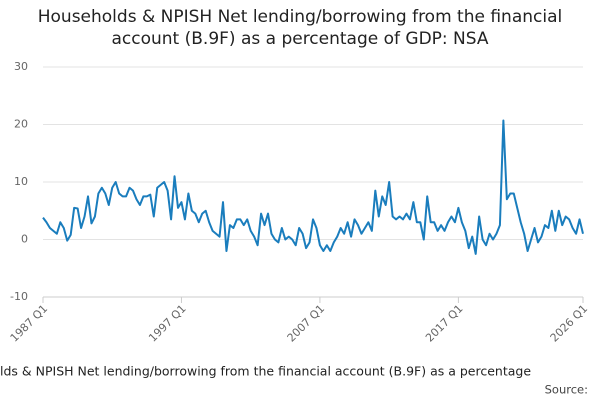 The width and height of the screenshot is (600, 400). What do you see at coordinates (24, 239) in the screenshot?
I see `y-tick-label: 0` at bounding box center [24, 239].